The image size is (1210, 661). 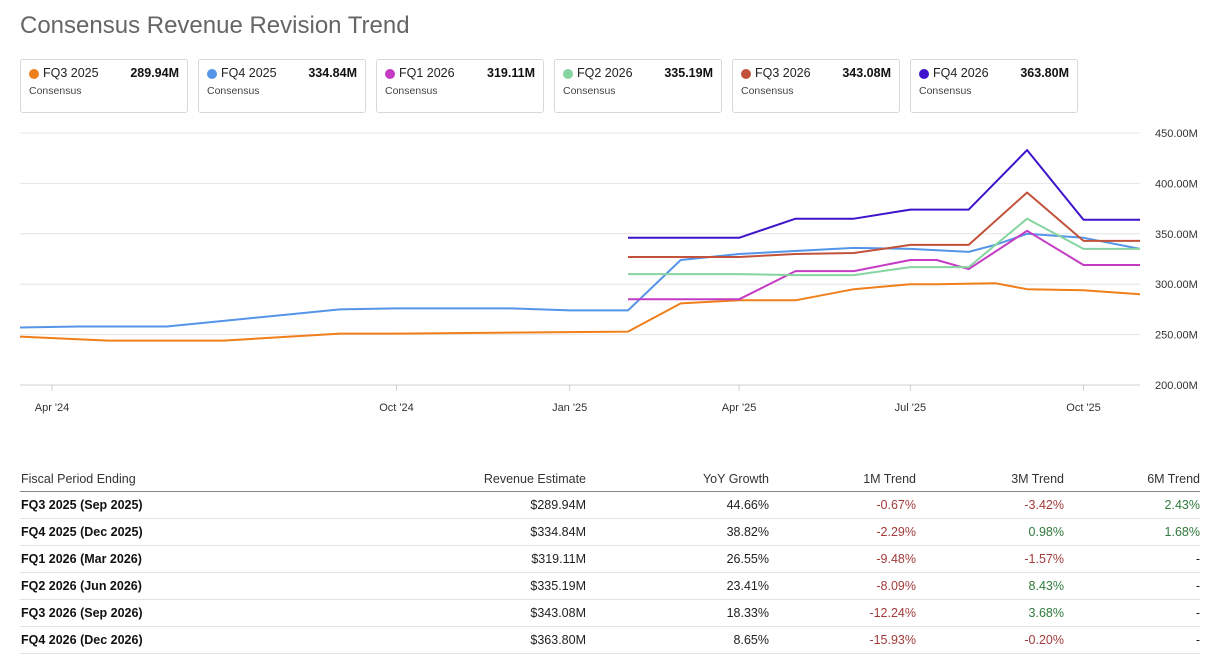 I want to click on x-tick-label: Apr '24, so click(x=52, y=408).